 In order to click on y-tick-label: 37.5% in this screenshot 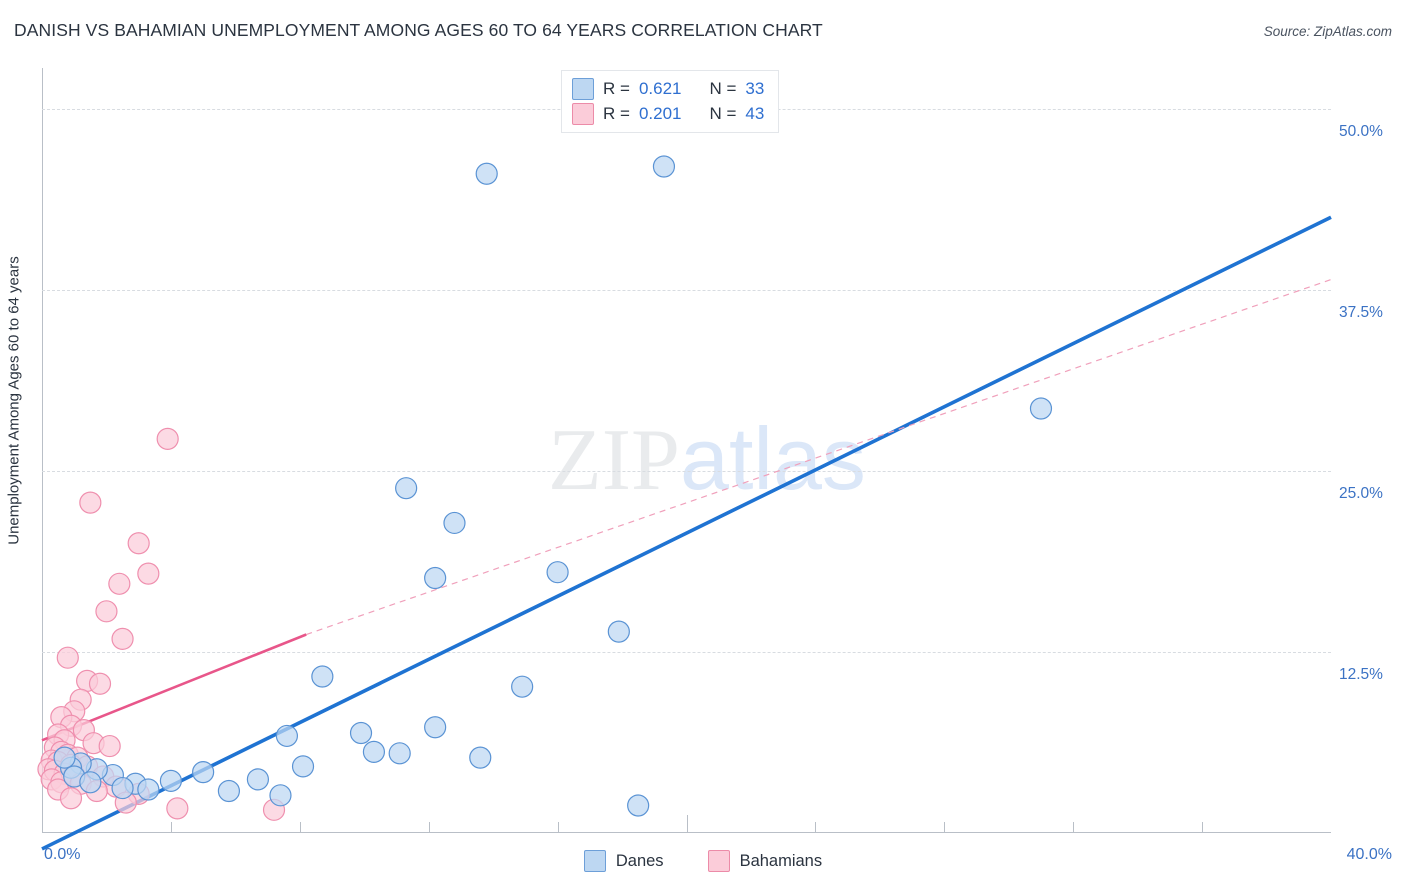, I will do `click(1361, 312)`.